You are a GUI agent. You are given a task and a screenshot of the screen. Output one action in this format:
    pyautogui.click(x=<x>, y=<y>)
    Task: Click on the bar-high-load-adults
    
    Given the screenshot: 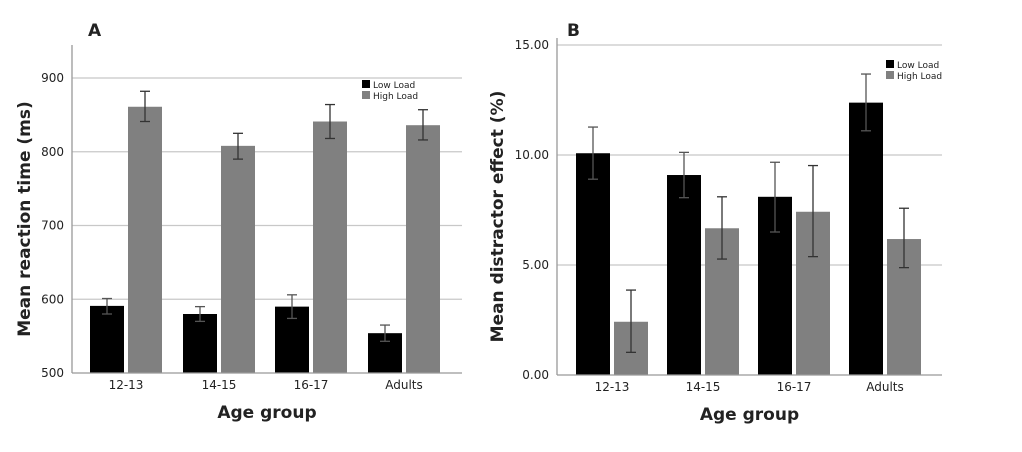 What is the action you would take?
    pyautogui.click(x=423, y=249)
    